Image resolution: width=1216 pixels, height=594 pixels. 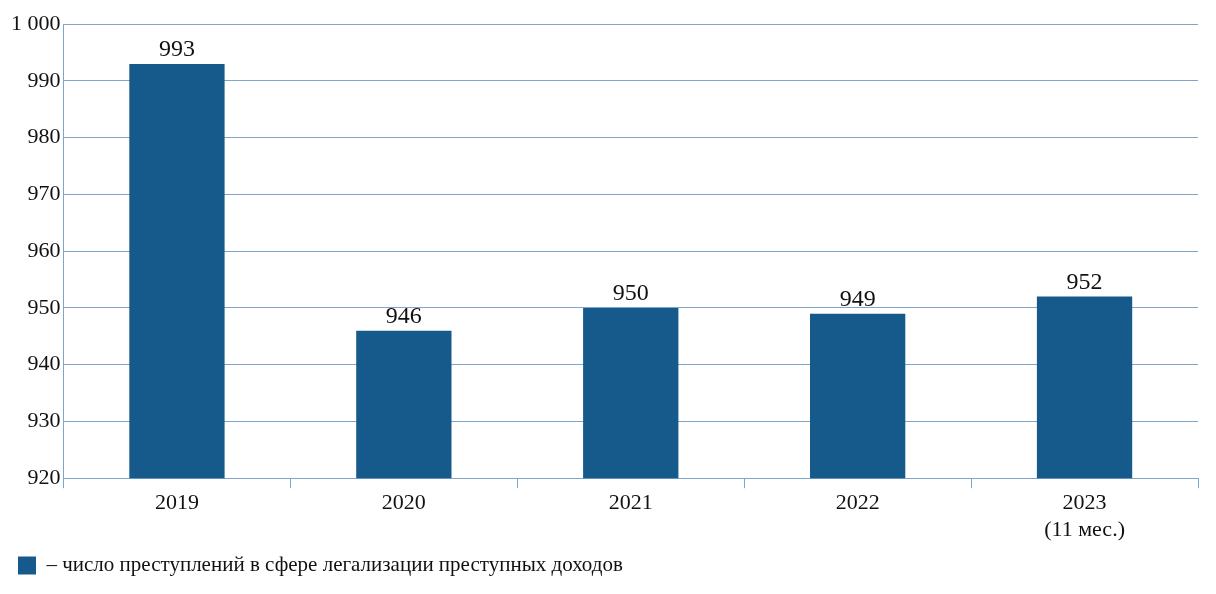 What do you see at coordinates (44, 136) in the screenshot?
I see `y-tick-label: 980` at bounding box center [44, 136].